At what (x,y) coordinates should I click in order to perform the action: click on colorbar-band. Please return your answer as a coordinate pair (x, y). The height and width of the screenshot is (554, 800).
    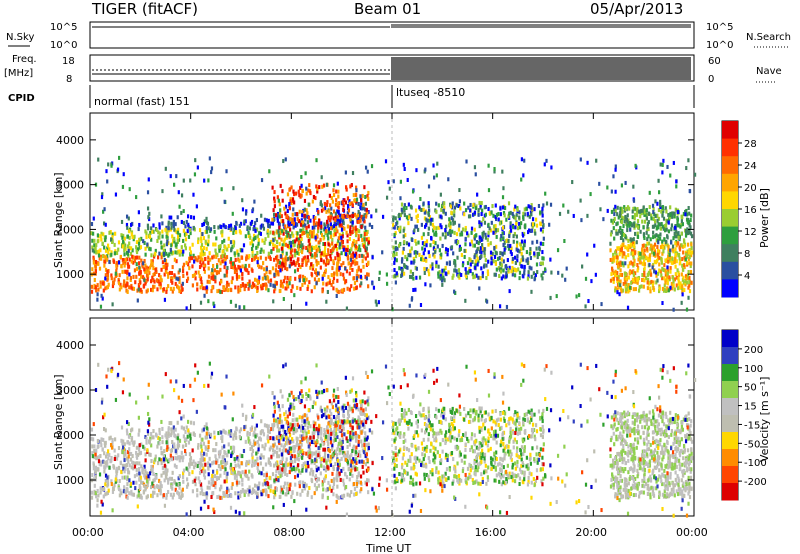
    Looking at the image, I should click on (730, 147).